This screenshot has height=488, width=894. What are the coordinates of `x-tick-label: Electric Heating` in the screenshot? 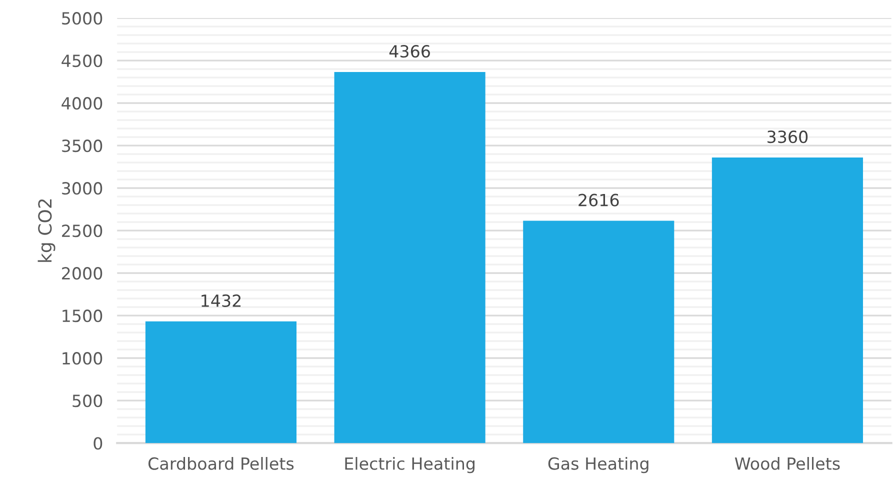 It's located at (409, 465).